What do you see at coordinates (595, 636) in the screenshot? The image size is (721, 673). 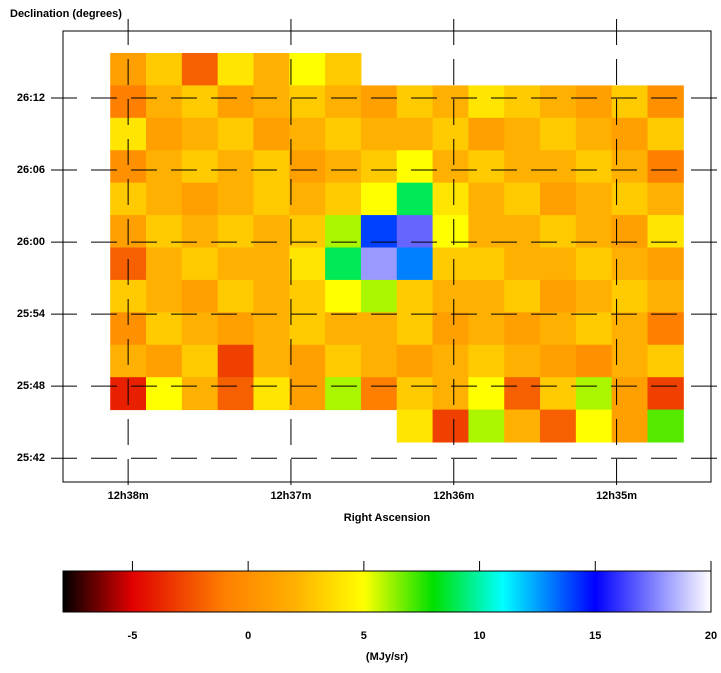 I see `colorbar-tick-label: 15` at bounding box center [595, 636].